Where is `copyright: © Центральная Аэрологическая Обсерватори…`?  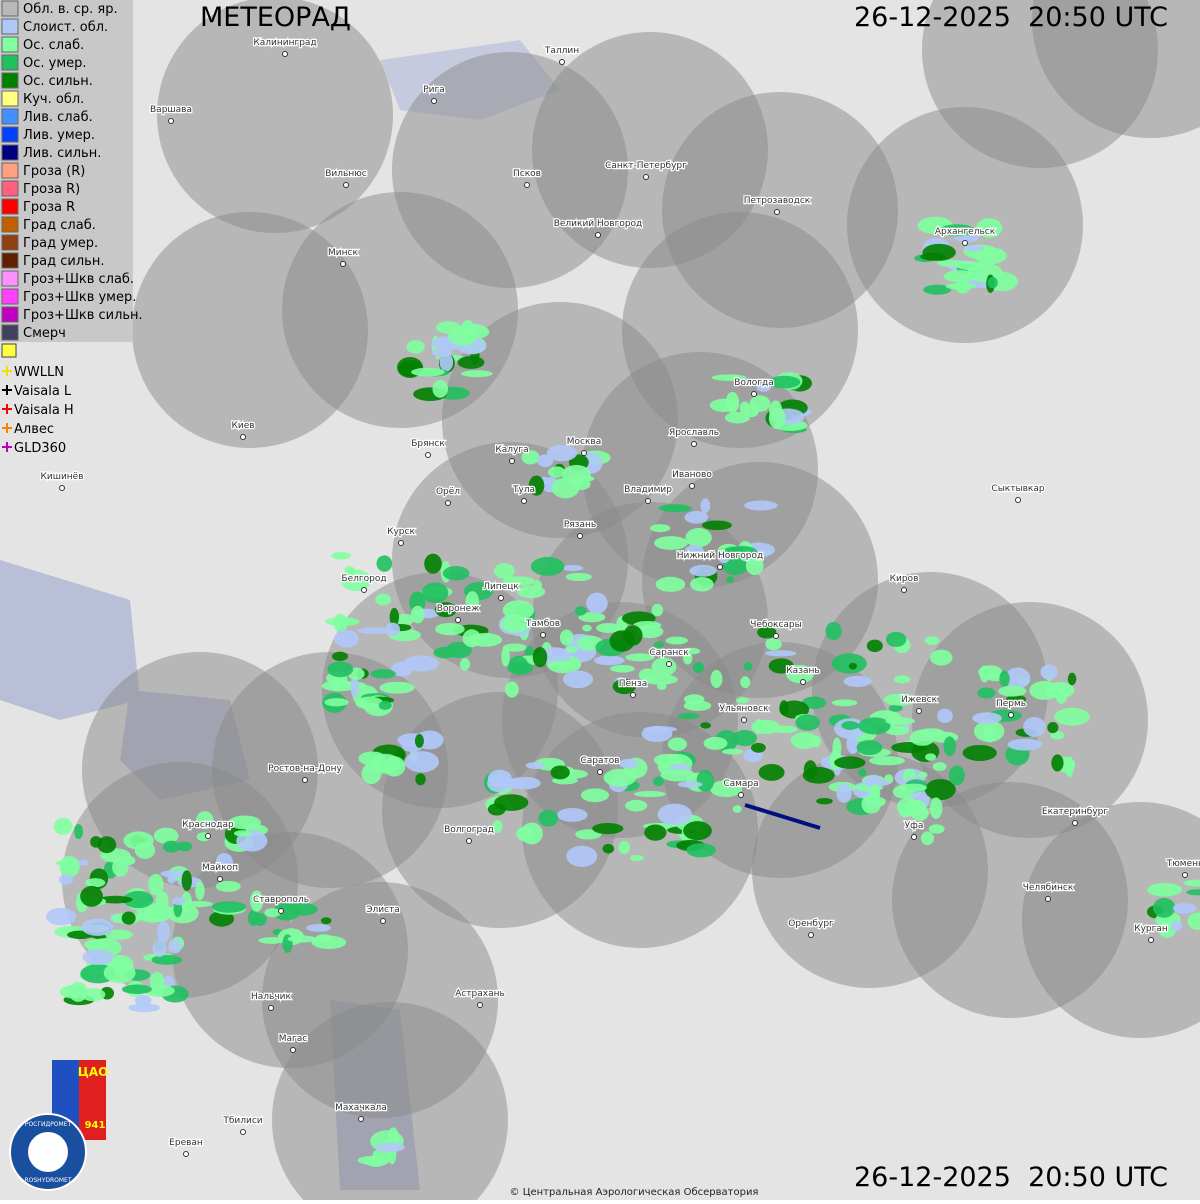 copyright: © Центральная Аэрологическая Обсерватори… is located at coordinates (634, 1192).